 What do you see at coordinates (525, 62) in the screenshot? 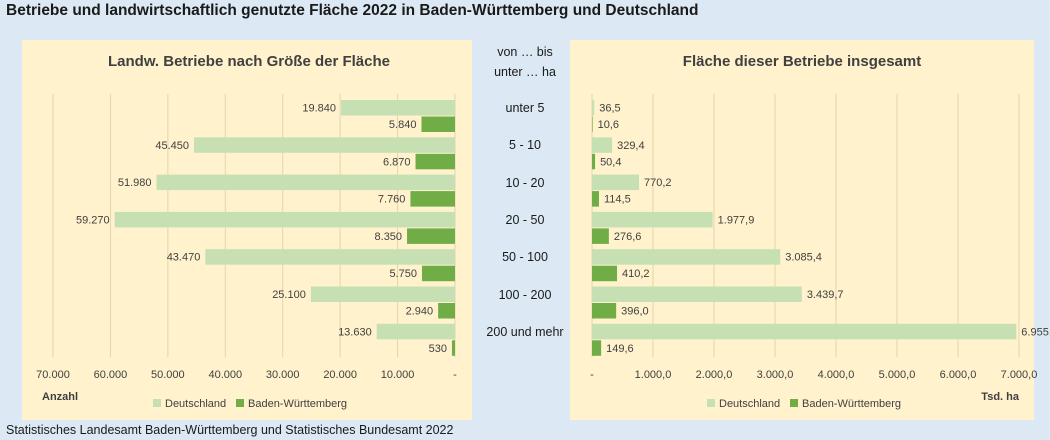
I see `size-class-header: von … bis unter … ha` at bounding box center [525, 62].